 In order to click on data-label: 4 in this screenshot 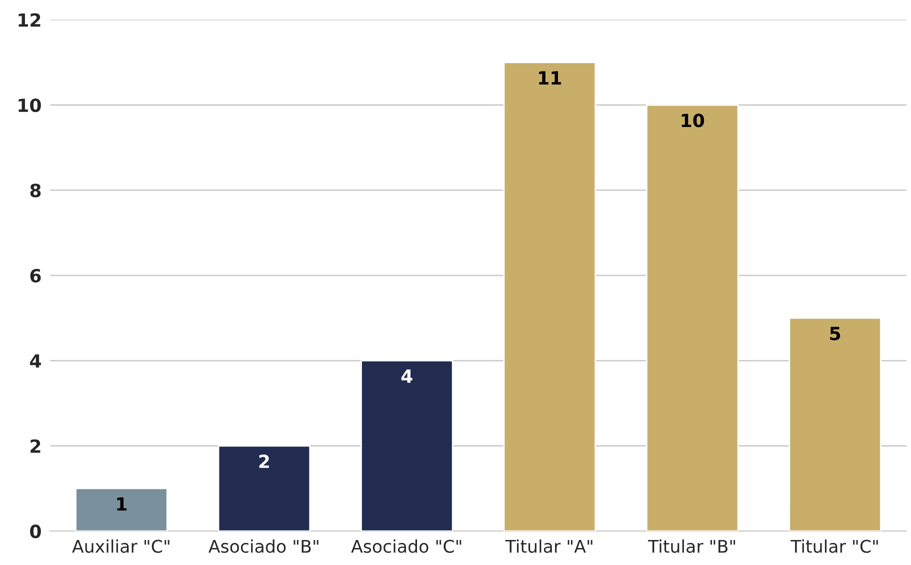, I will do `click(406, 376)`.